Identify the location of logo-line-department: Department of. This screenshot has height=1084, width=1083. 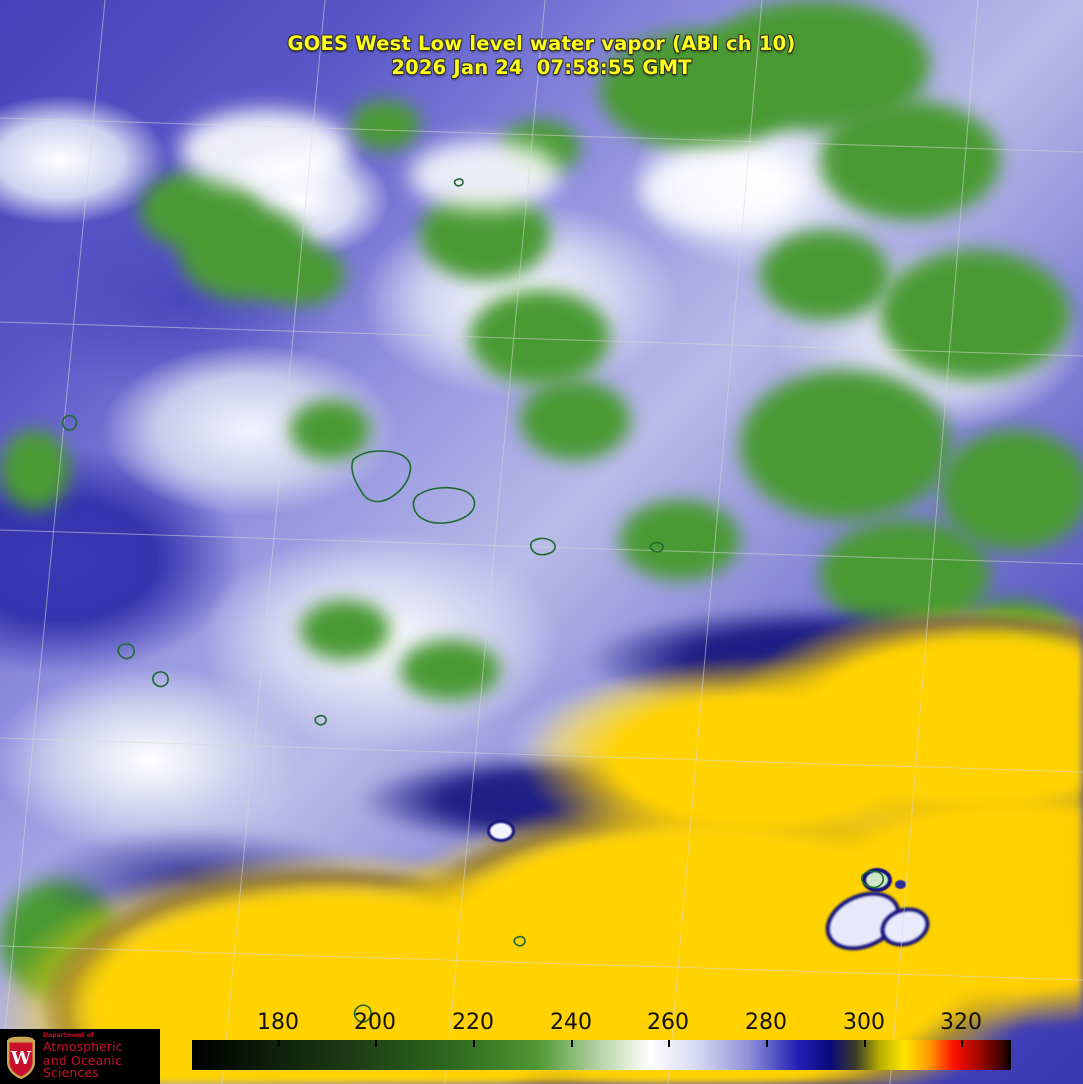
(68, 1036).